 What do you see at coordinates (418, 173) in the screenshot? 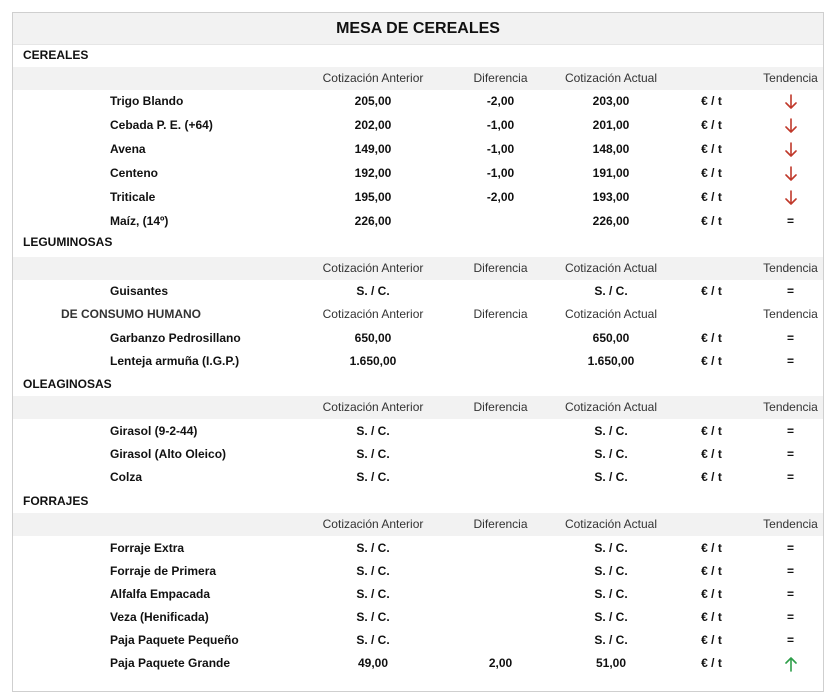
I see `table-row: Centeno 192,00 -1,00 191,00 € / t` at bounding box center [418, 173].